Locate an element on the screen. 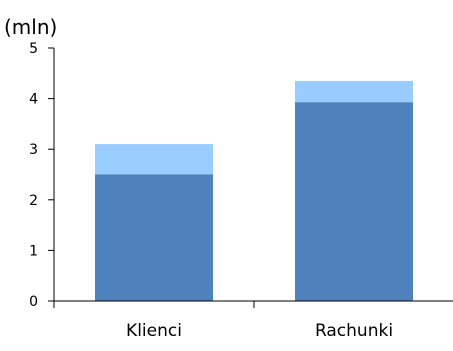 The height and width of the screenshot is (351, 453). y-tick-label: 3 is located at coordinates (33, 150).